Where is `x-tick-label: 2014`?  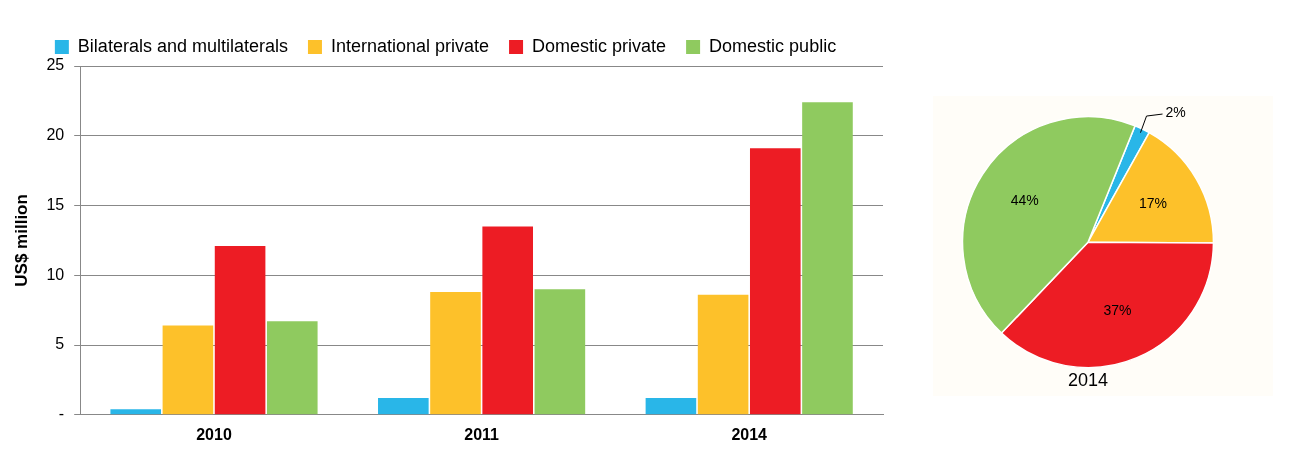
x-tick-label: 2014 is located at coordinates (749, 434).